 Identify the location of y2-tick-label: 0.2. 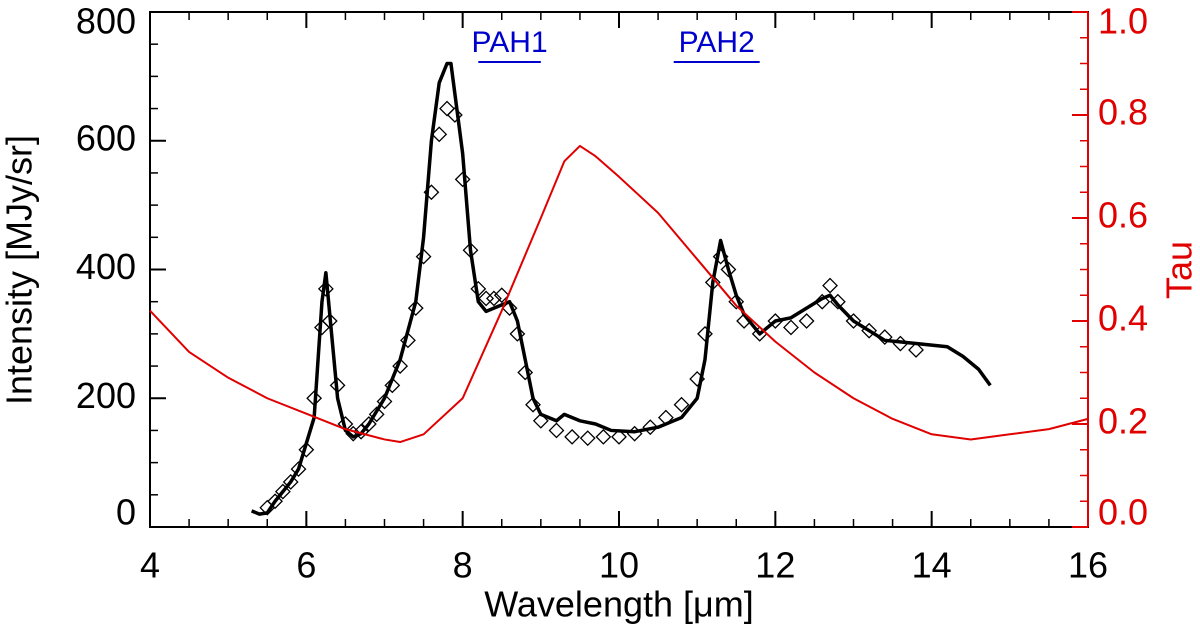
(1123, 421).